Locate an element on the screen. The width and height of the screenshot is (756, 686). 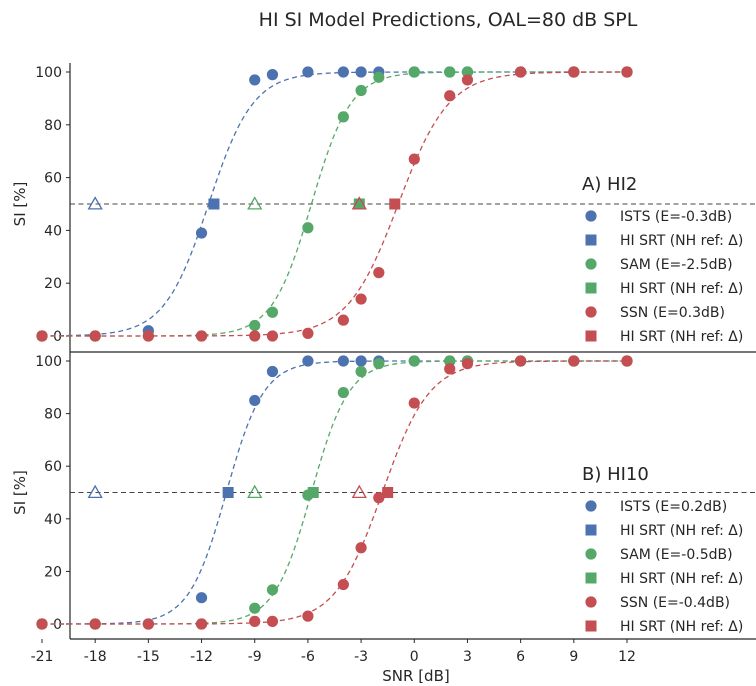
panel-b-legend-ists-label: ISTS (E=0.2dB) is located at coordinates (673, 507).